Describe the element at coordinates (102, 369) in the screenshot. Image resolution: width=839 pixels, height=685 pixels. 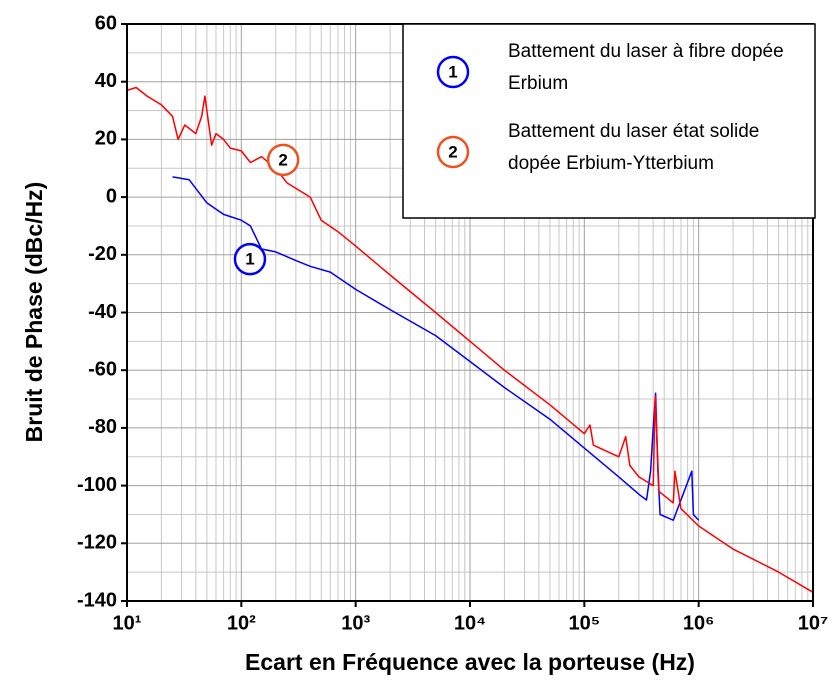
I see `y-tick-label: -60` at that location.